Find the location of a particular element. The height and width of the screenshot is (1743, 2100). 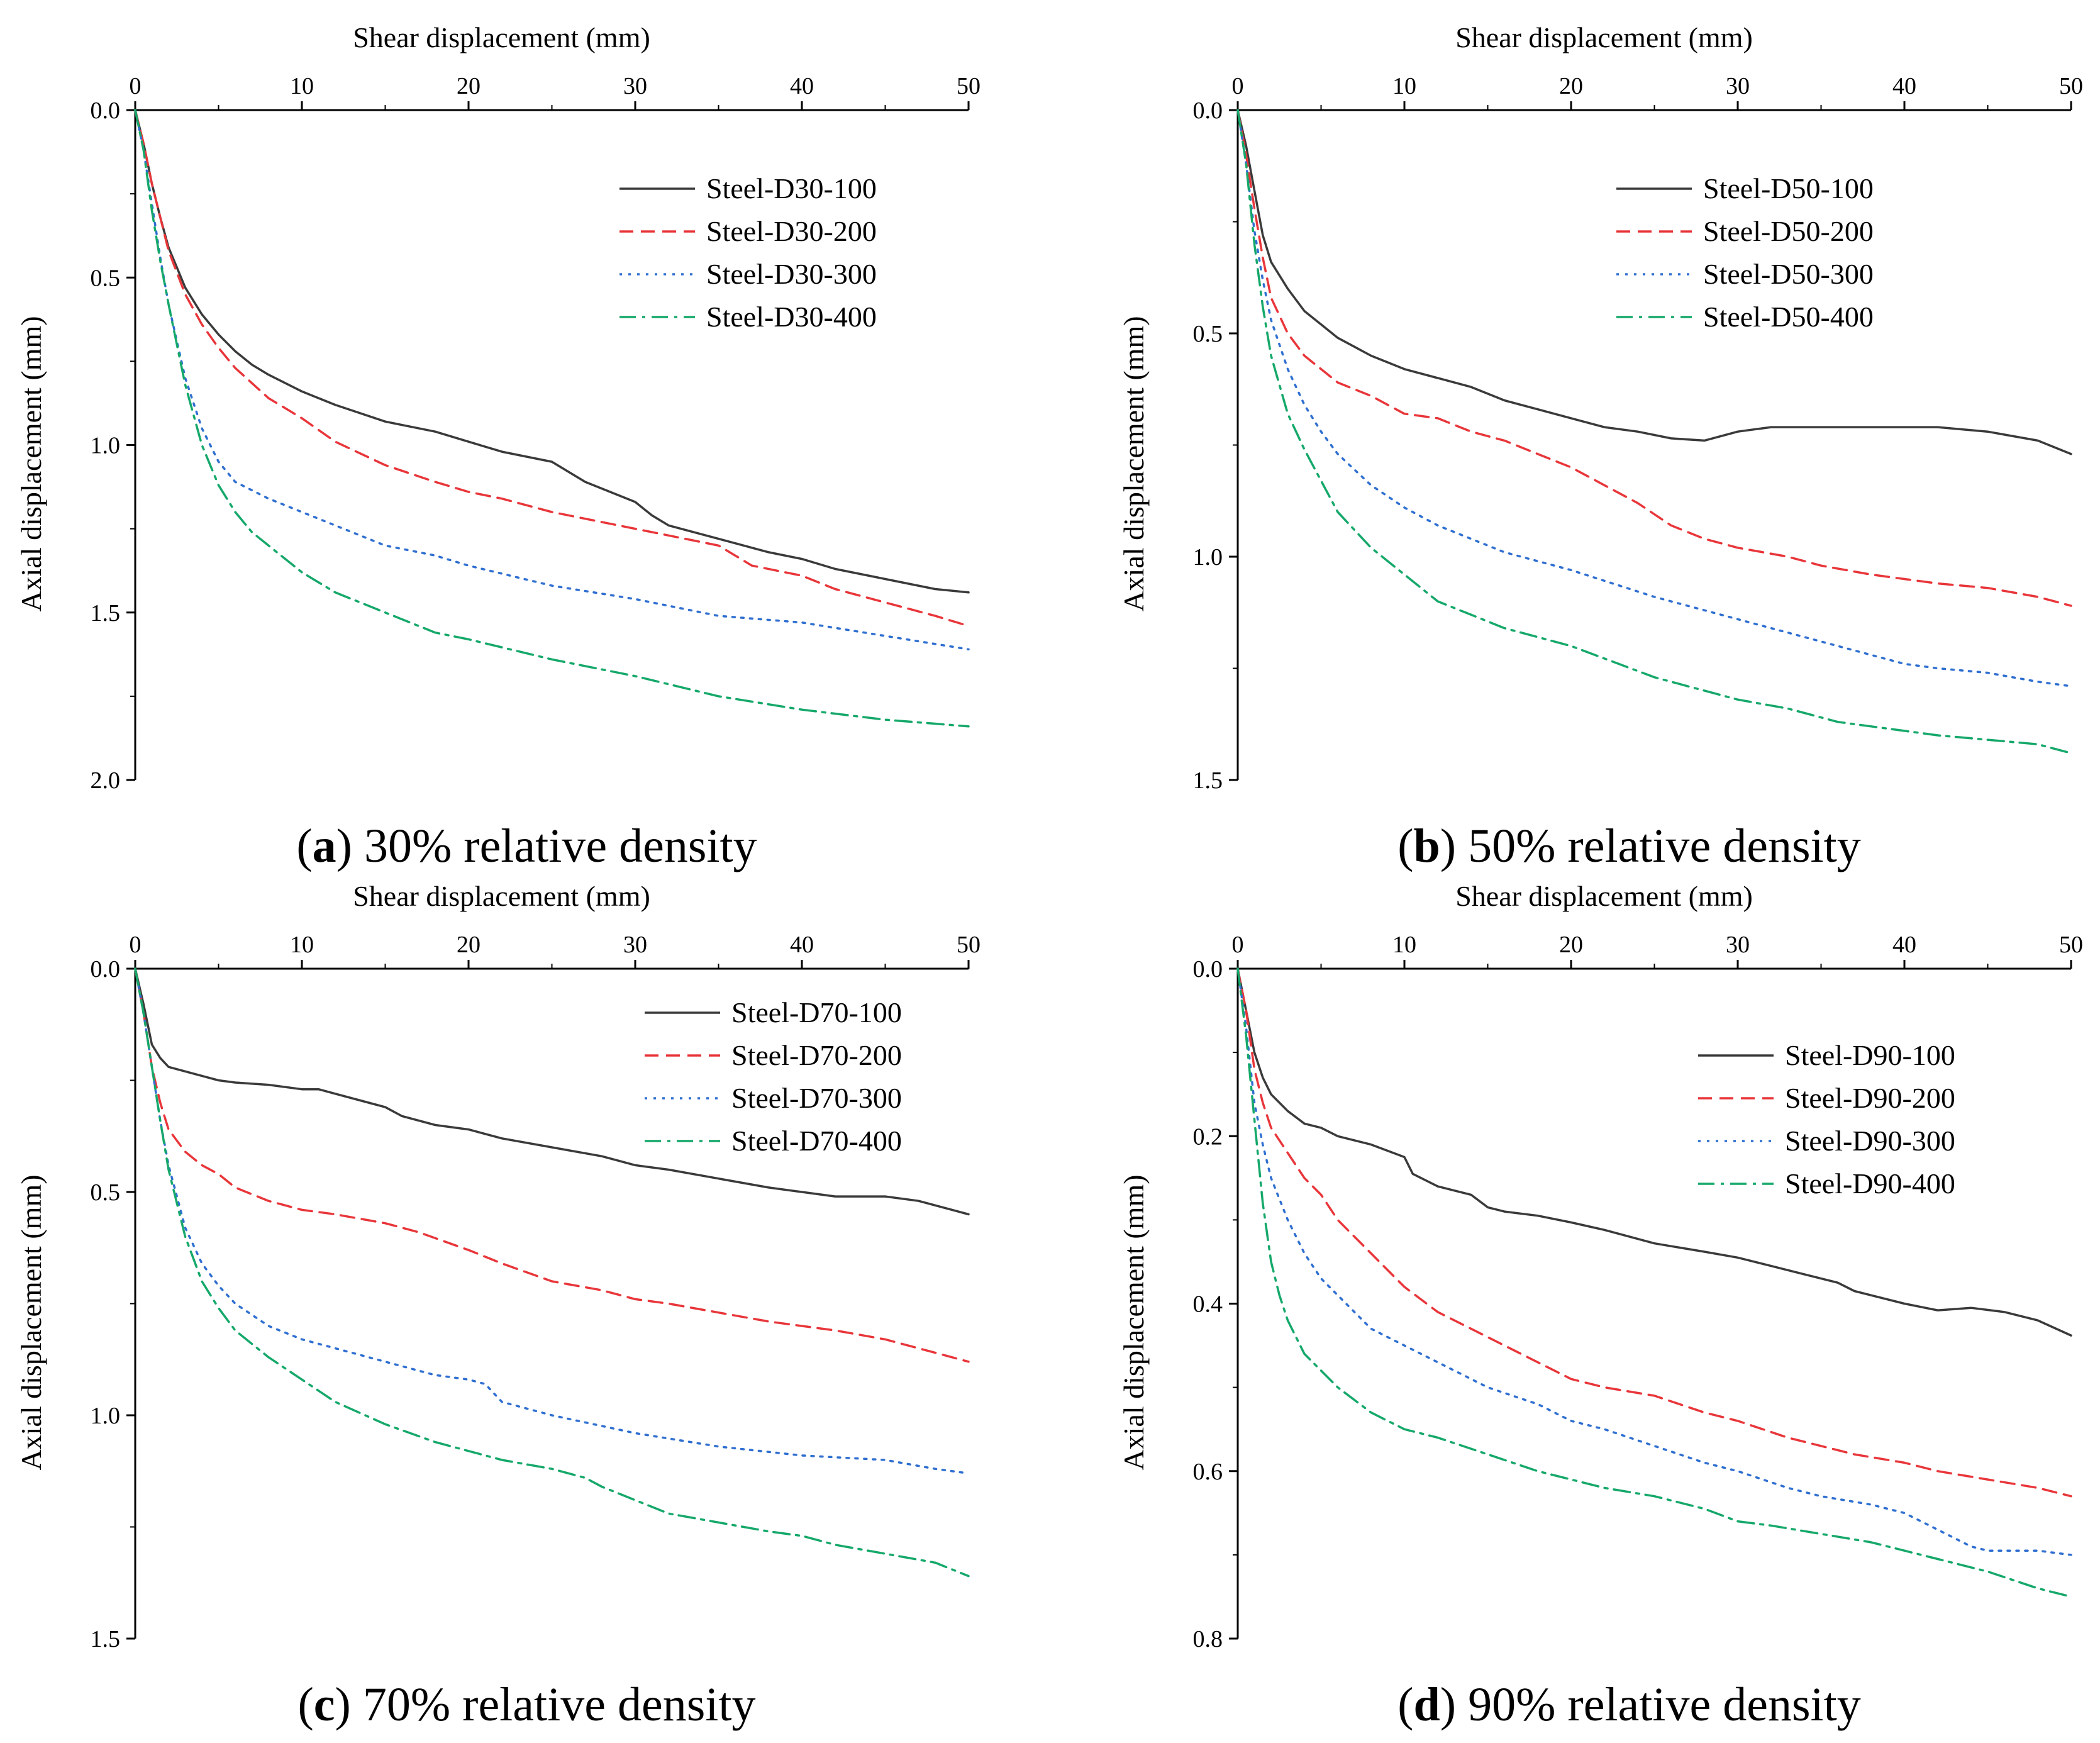

legend-label: Steel-D90-100 is located at coordinates (1870, 1055).